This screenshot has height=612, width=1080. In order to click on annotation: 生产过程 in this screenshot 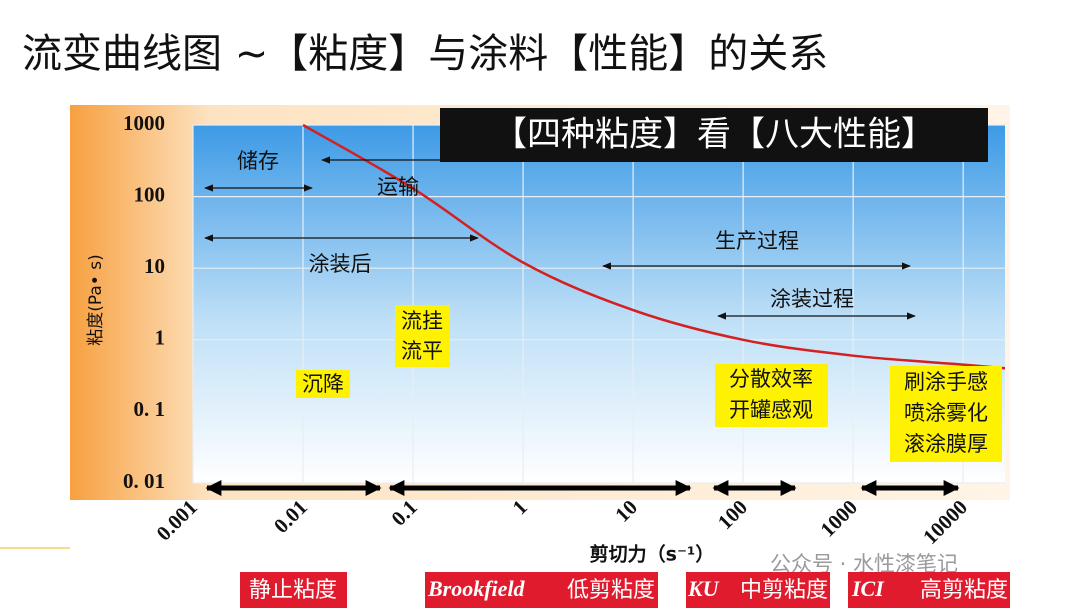, I will do `click(757, 241)`.